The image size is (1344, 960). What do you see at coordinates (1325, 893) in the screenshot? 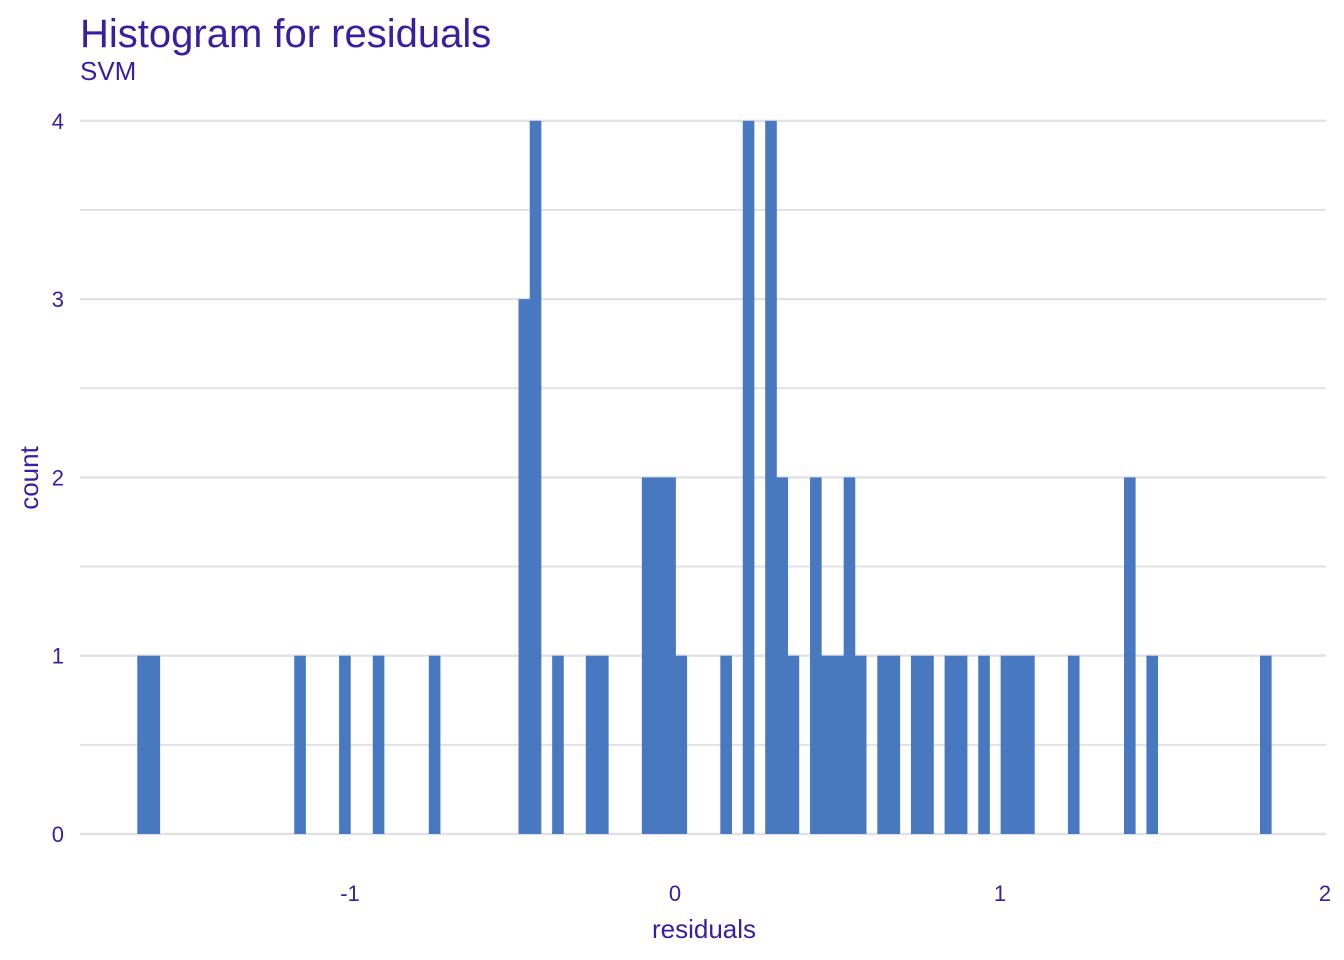
I see `x-tick-label: 2` at bounding box center [1325, 893].